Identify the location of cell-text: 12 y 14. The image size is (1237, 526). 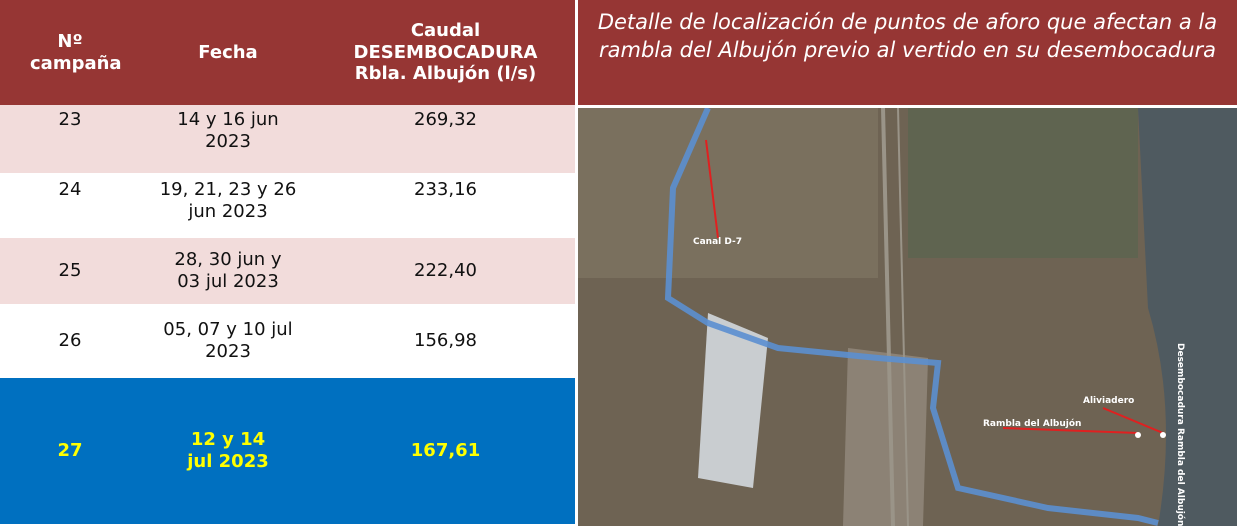
(228, 440).